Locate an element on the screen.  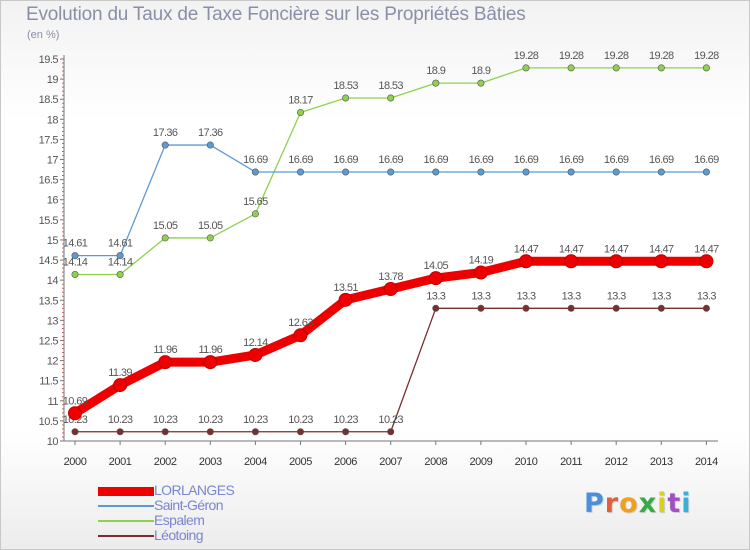
y-tick-label: 13 is located at coordinates (53, 321).